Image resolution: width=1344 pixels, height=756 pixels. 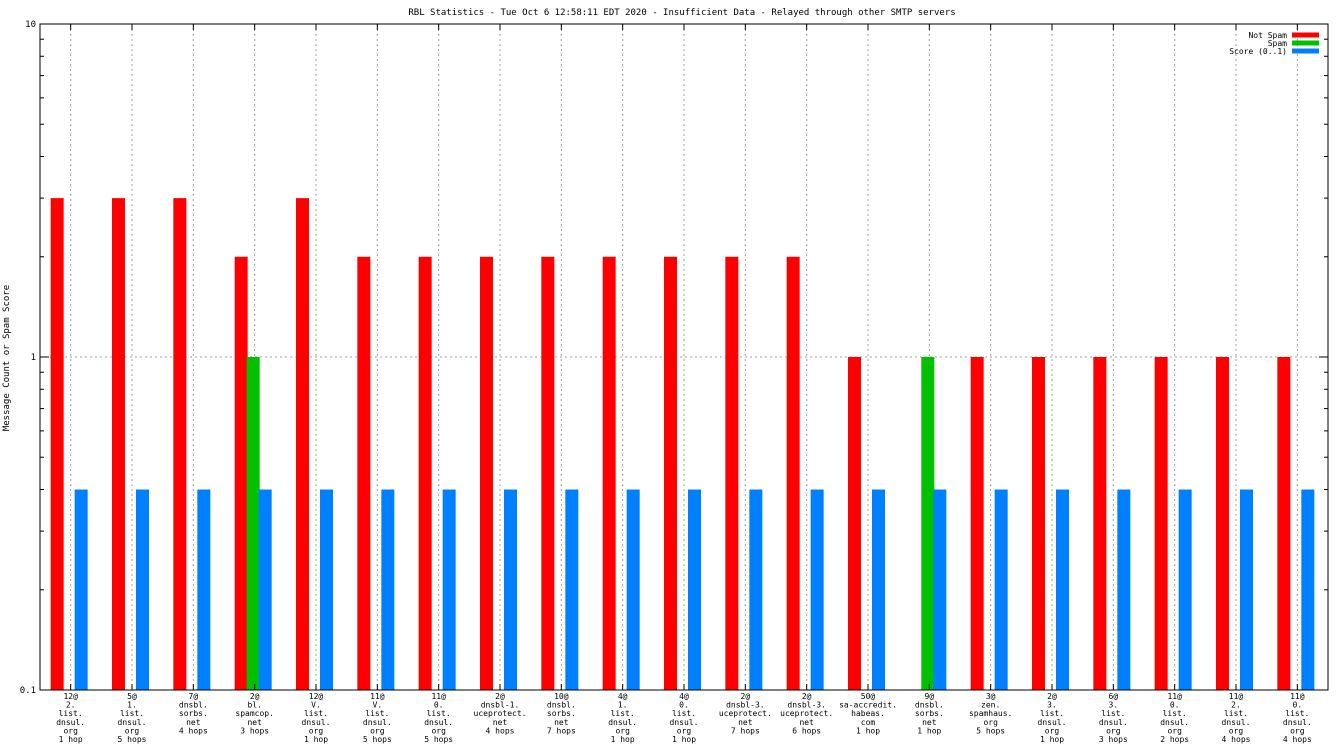 What do you see at coordinates (868, 696) in the screenshot?
I see `x-tick-label: 50@` at bounding box center [868, 696].